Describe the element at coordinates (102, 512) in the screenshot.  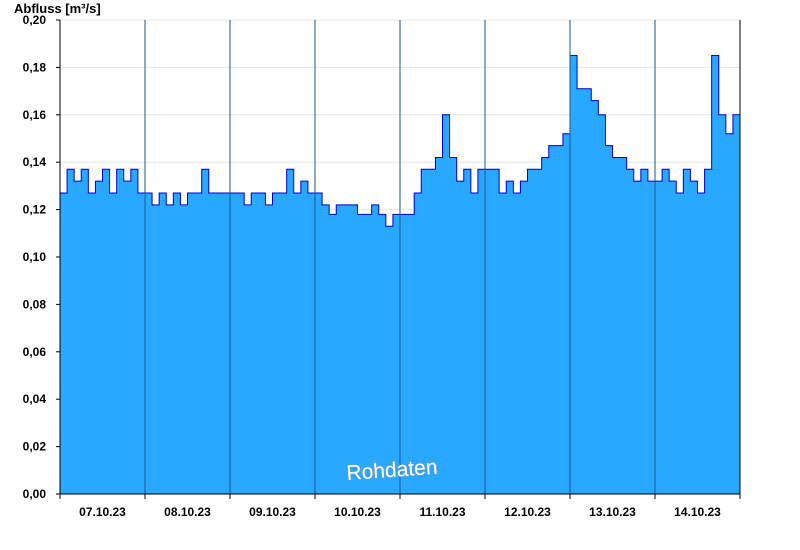
I see `x-tick-label: 07.10.23` at that location.